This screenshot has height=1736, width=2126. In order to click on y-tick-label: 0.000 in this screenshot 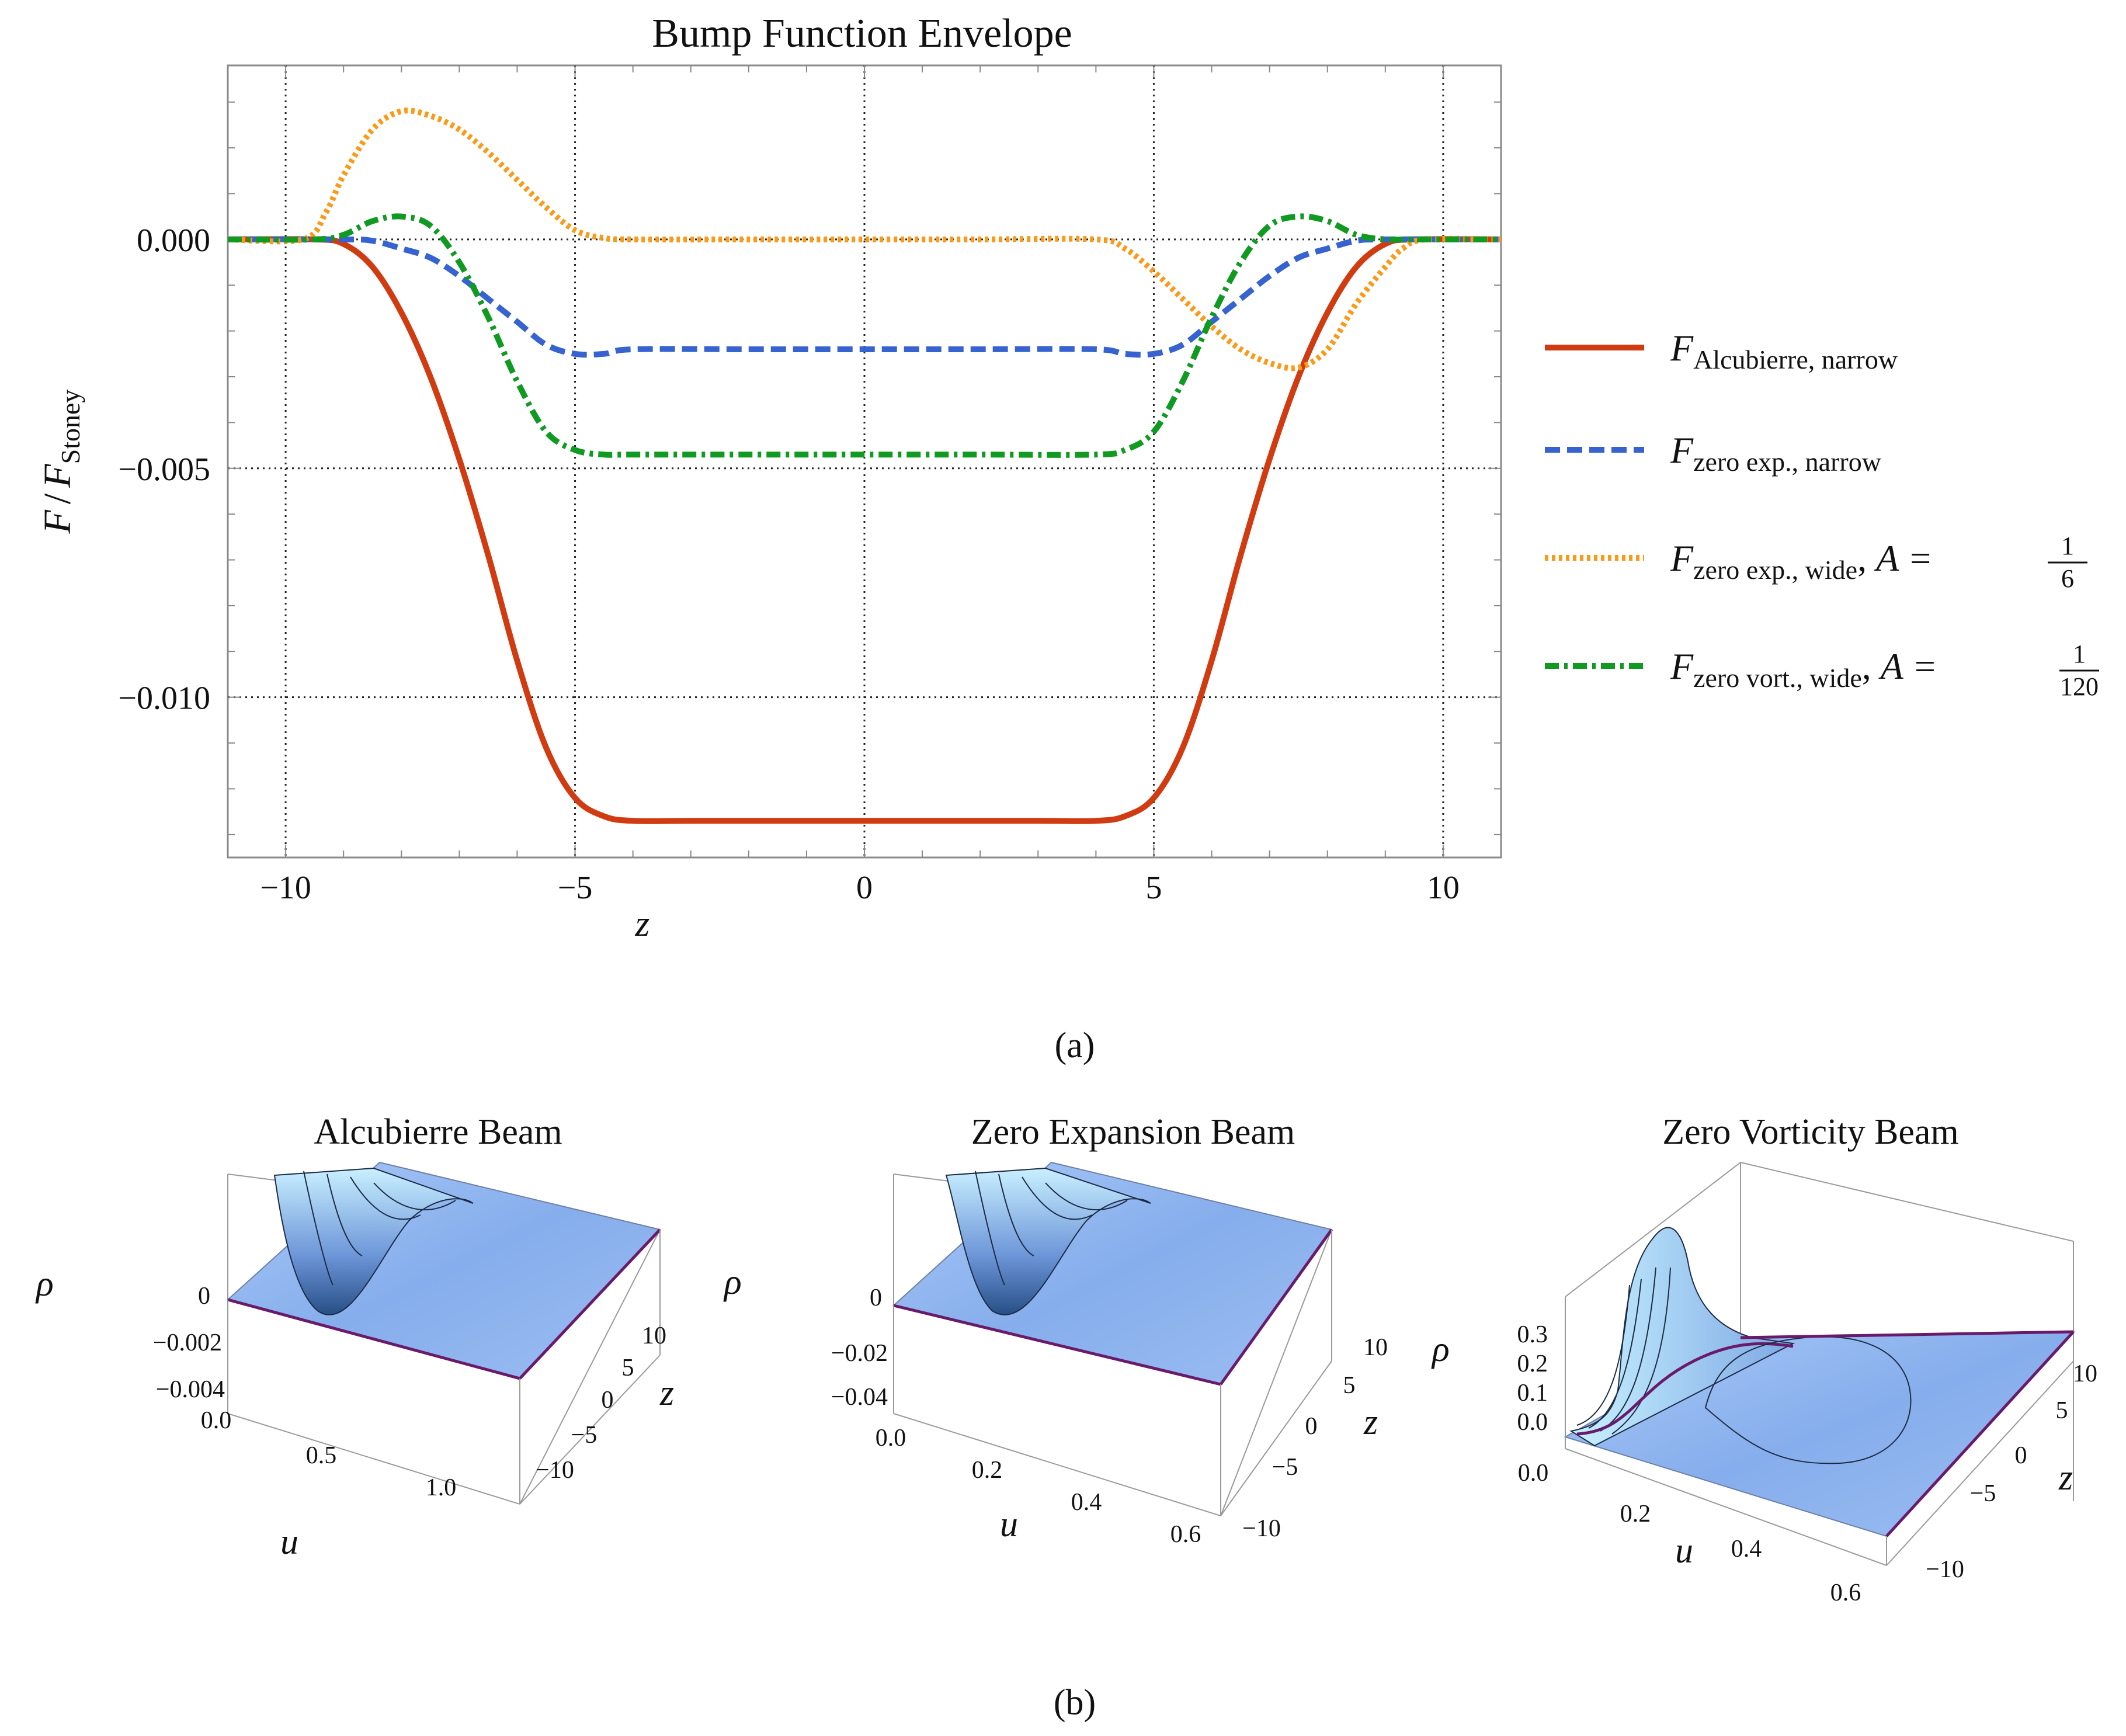, I will do `click(173, 241)`.